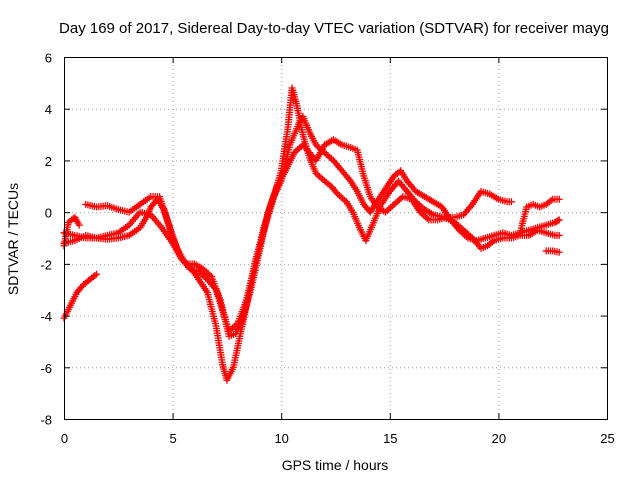 The height and width of the screenshot is (480, 640). I want to click on x-tick-label: 10, so click(281, 438).